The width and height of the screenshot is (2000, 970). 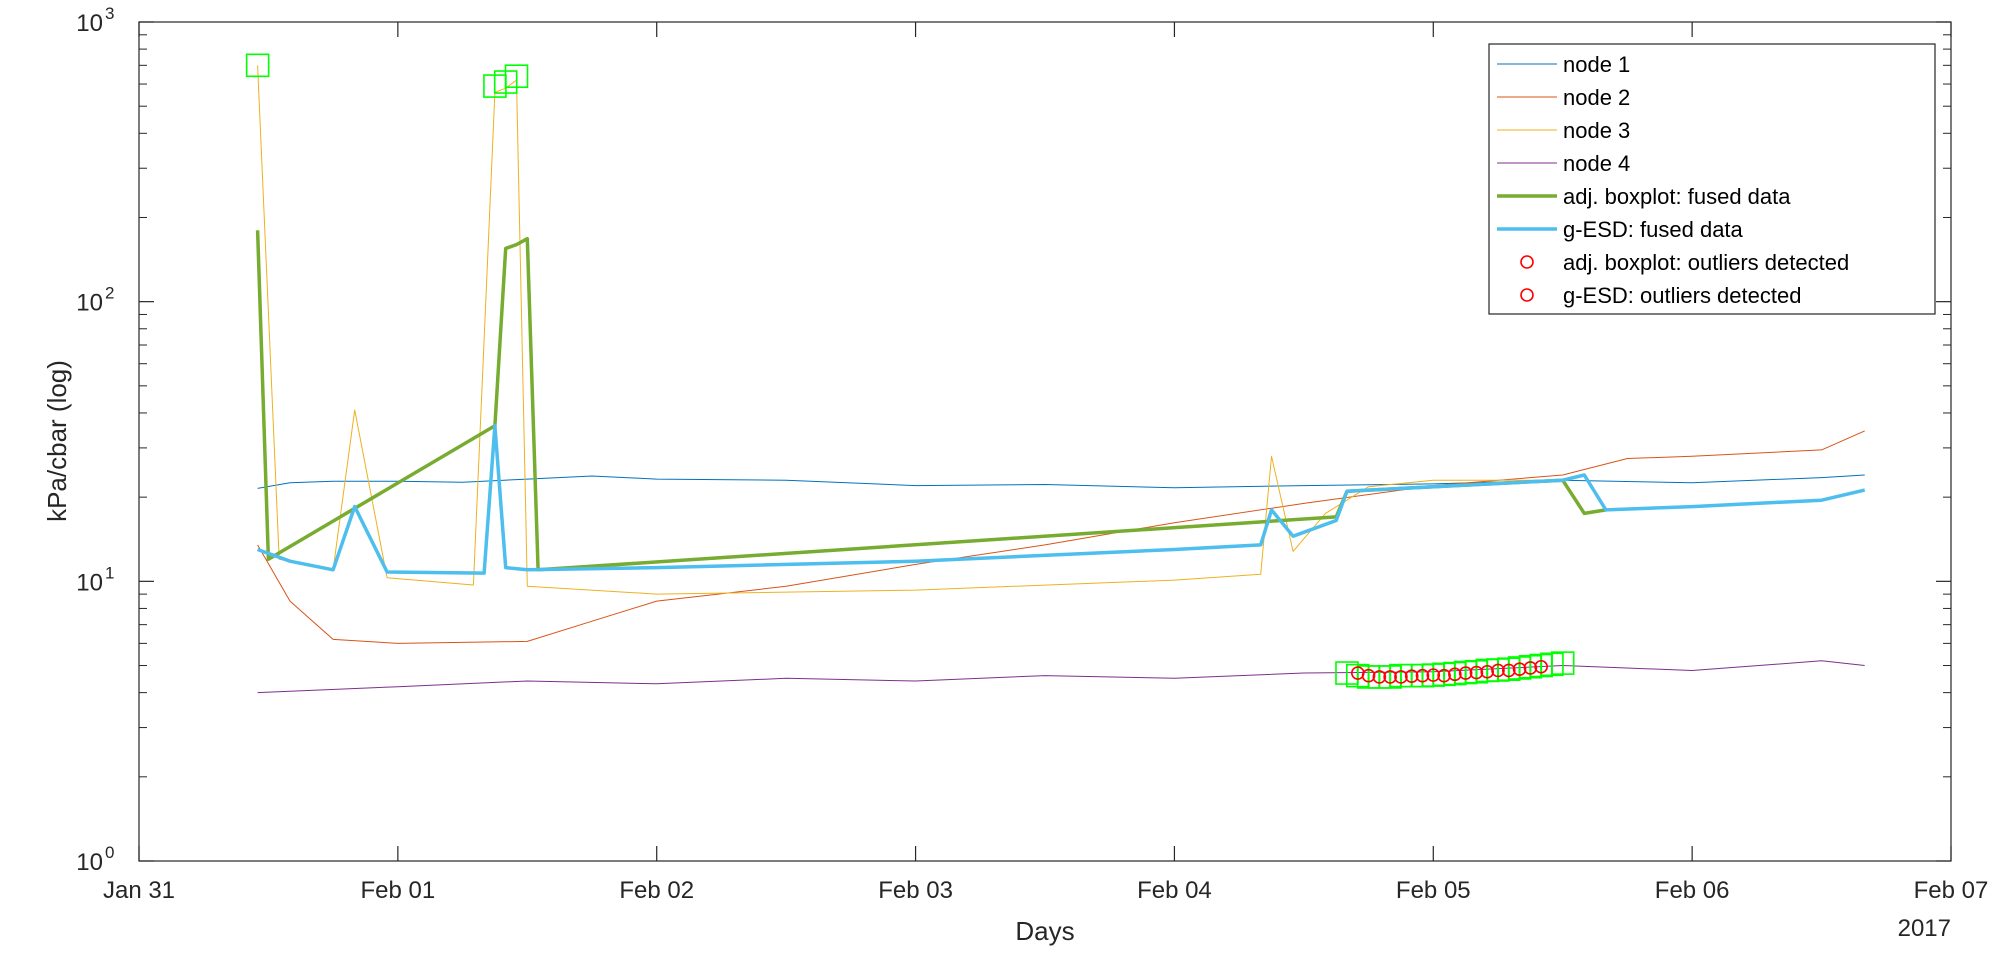 I want to click on series-line-g-esd-fused-data, so click(x=1061, y=499).